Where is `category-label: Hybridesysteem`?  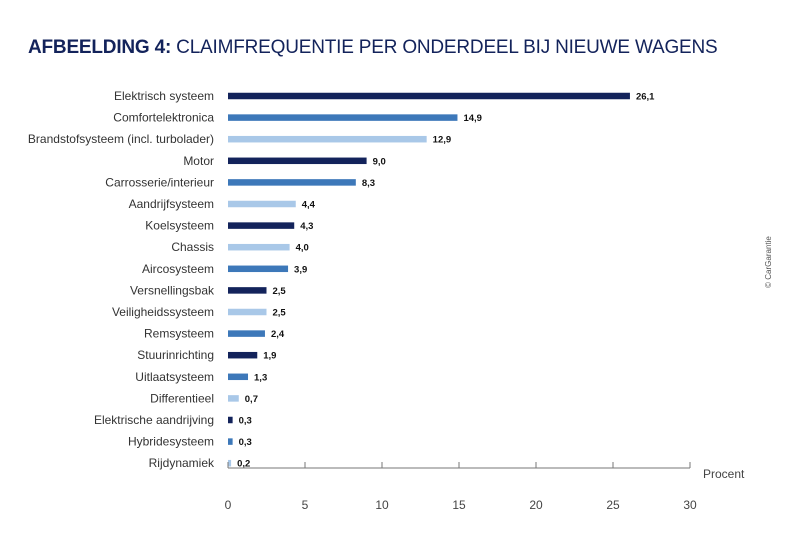
category-label: Hybridesysteem is located at coordinates (171, 442).